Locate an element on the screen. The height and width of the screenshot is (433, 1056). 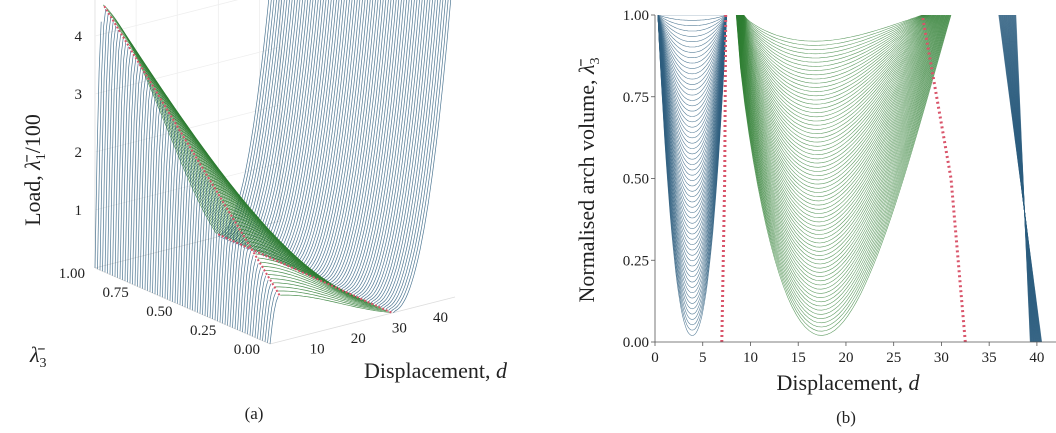
panel-a-y-tick-label: 0.50 is located at coordinates (159, 312).